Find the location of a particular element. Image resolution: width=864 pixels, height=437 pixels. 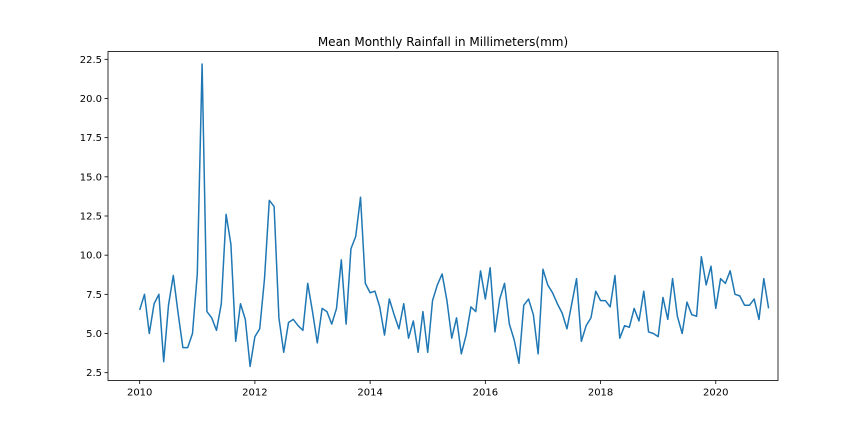

x-tick-label: 2010 is located at coordinates (139, 393).